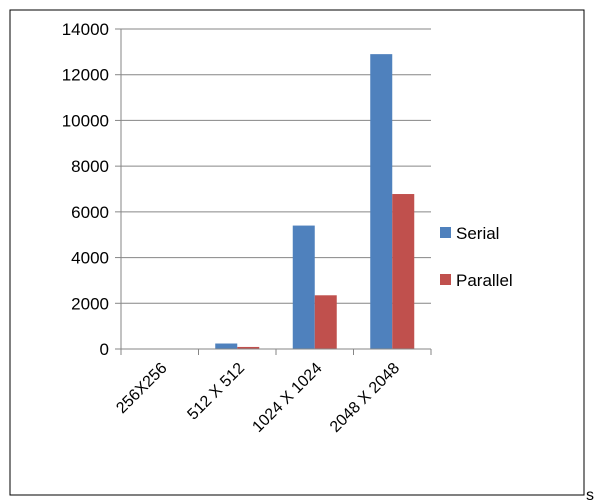 The width and height of the screenshot is (595, 503). I want to click on y-tick-label: 6000, so click(90, 212).